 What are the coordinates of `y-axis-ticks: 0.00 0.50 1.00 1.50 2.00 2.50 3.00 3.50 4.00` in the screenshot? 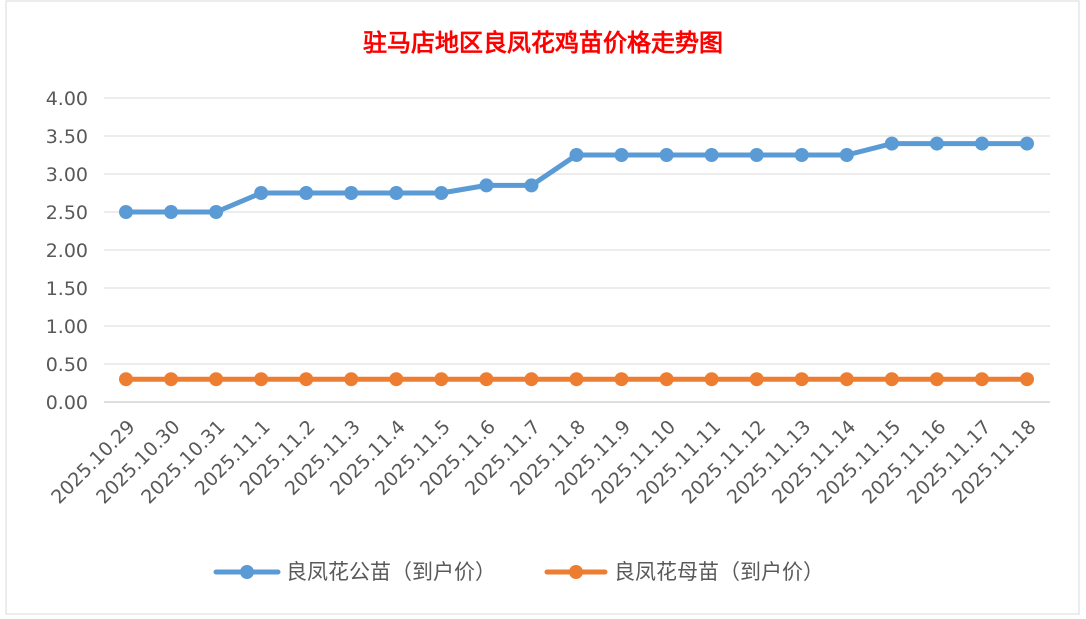 It's located at (67, 251).